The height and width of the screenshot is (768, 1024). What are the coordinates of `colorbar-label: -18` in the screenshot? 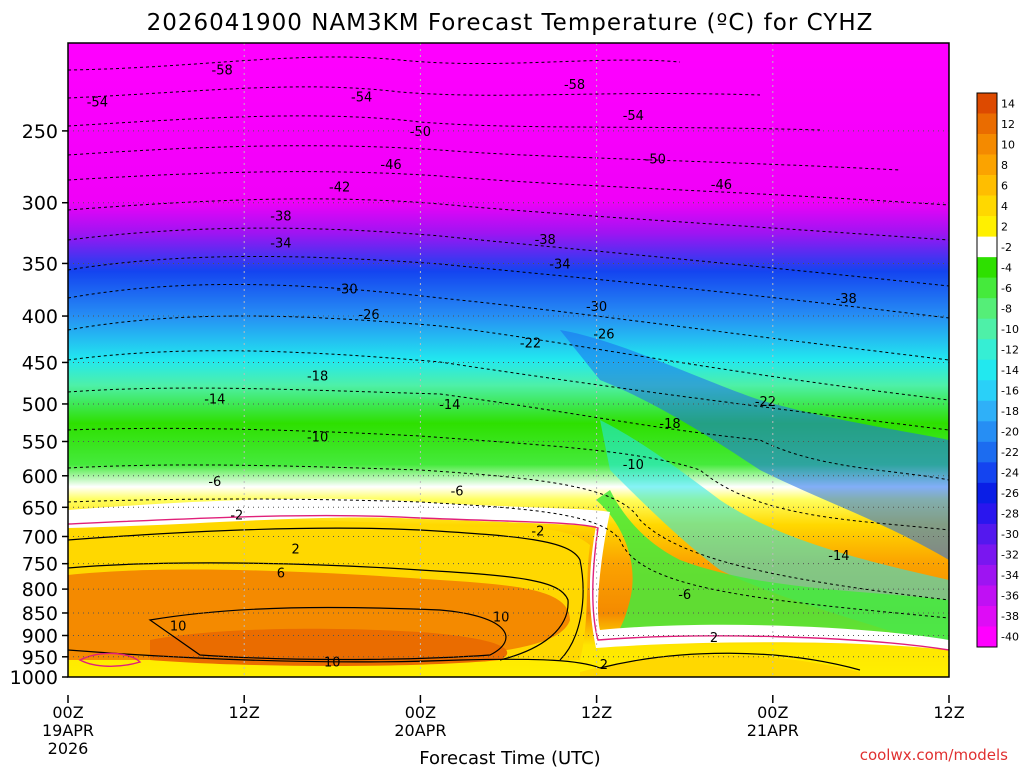 It's located at (1010, 411).